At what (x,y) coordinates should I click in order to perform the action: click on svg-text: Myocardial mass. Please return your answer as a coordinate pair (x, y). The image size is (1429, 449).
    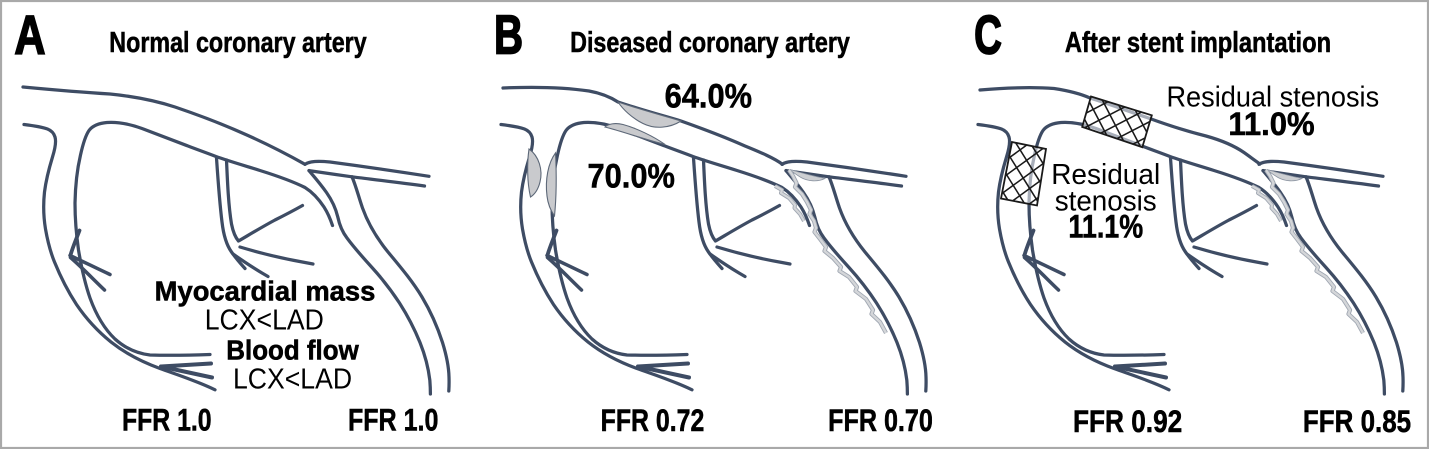
    Looking at the image, I should click on (265, 290).